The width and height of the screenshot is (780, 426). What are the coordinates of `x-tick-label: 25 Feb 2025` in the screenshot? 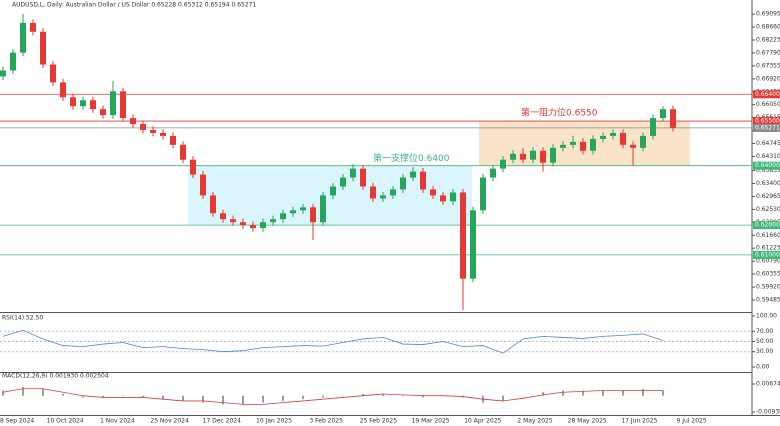 It's located at (379, 421).